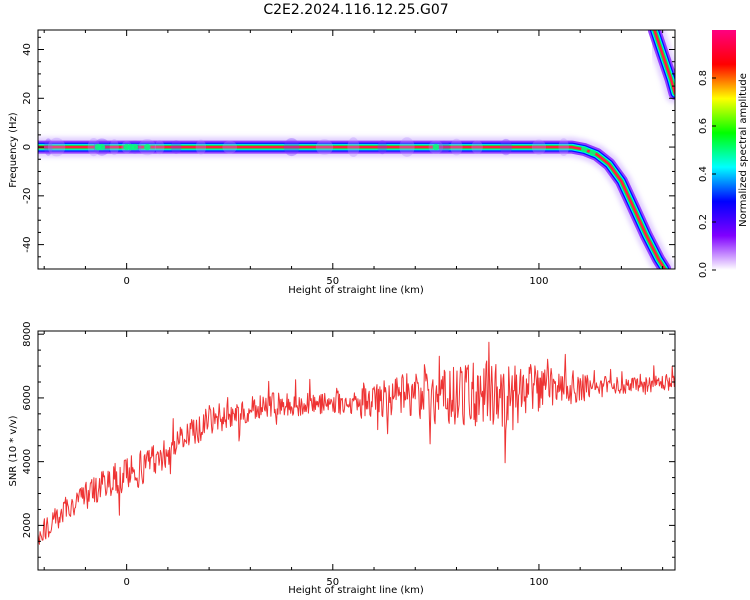 Image resolution: width=750 pixels, height=600 pixels. Describe the element at coordinates (703, 222) in the screenshot. I see `colorbar-tick-label: 0.2` at that location.